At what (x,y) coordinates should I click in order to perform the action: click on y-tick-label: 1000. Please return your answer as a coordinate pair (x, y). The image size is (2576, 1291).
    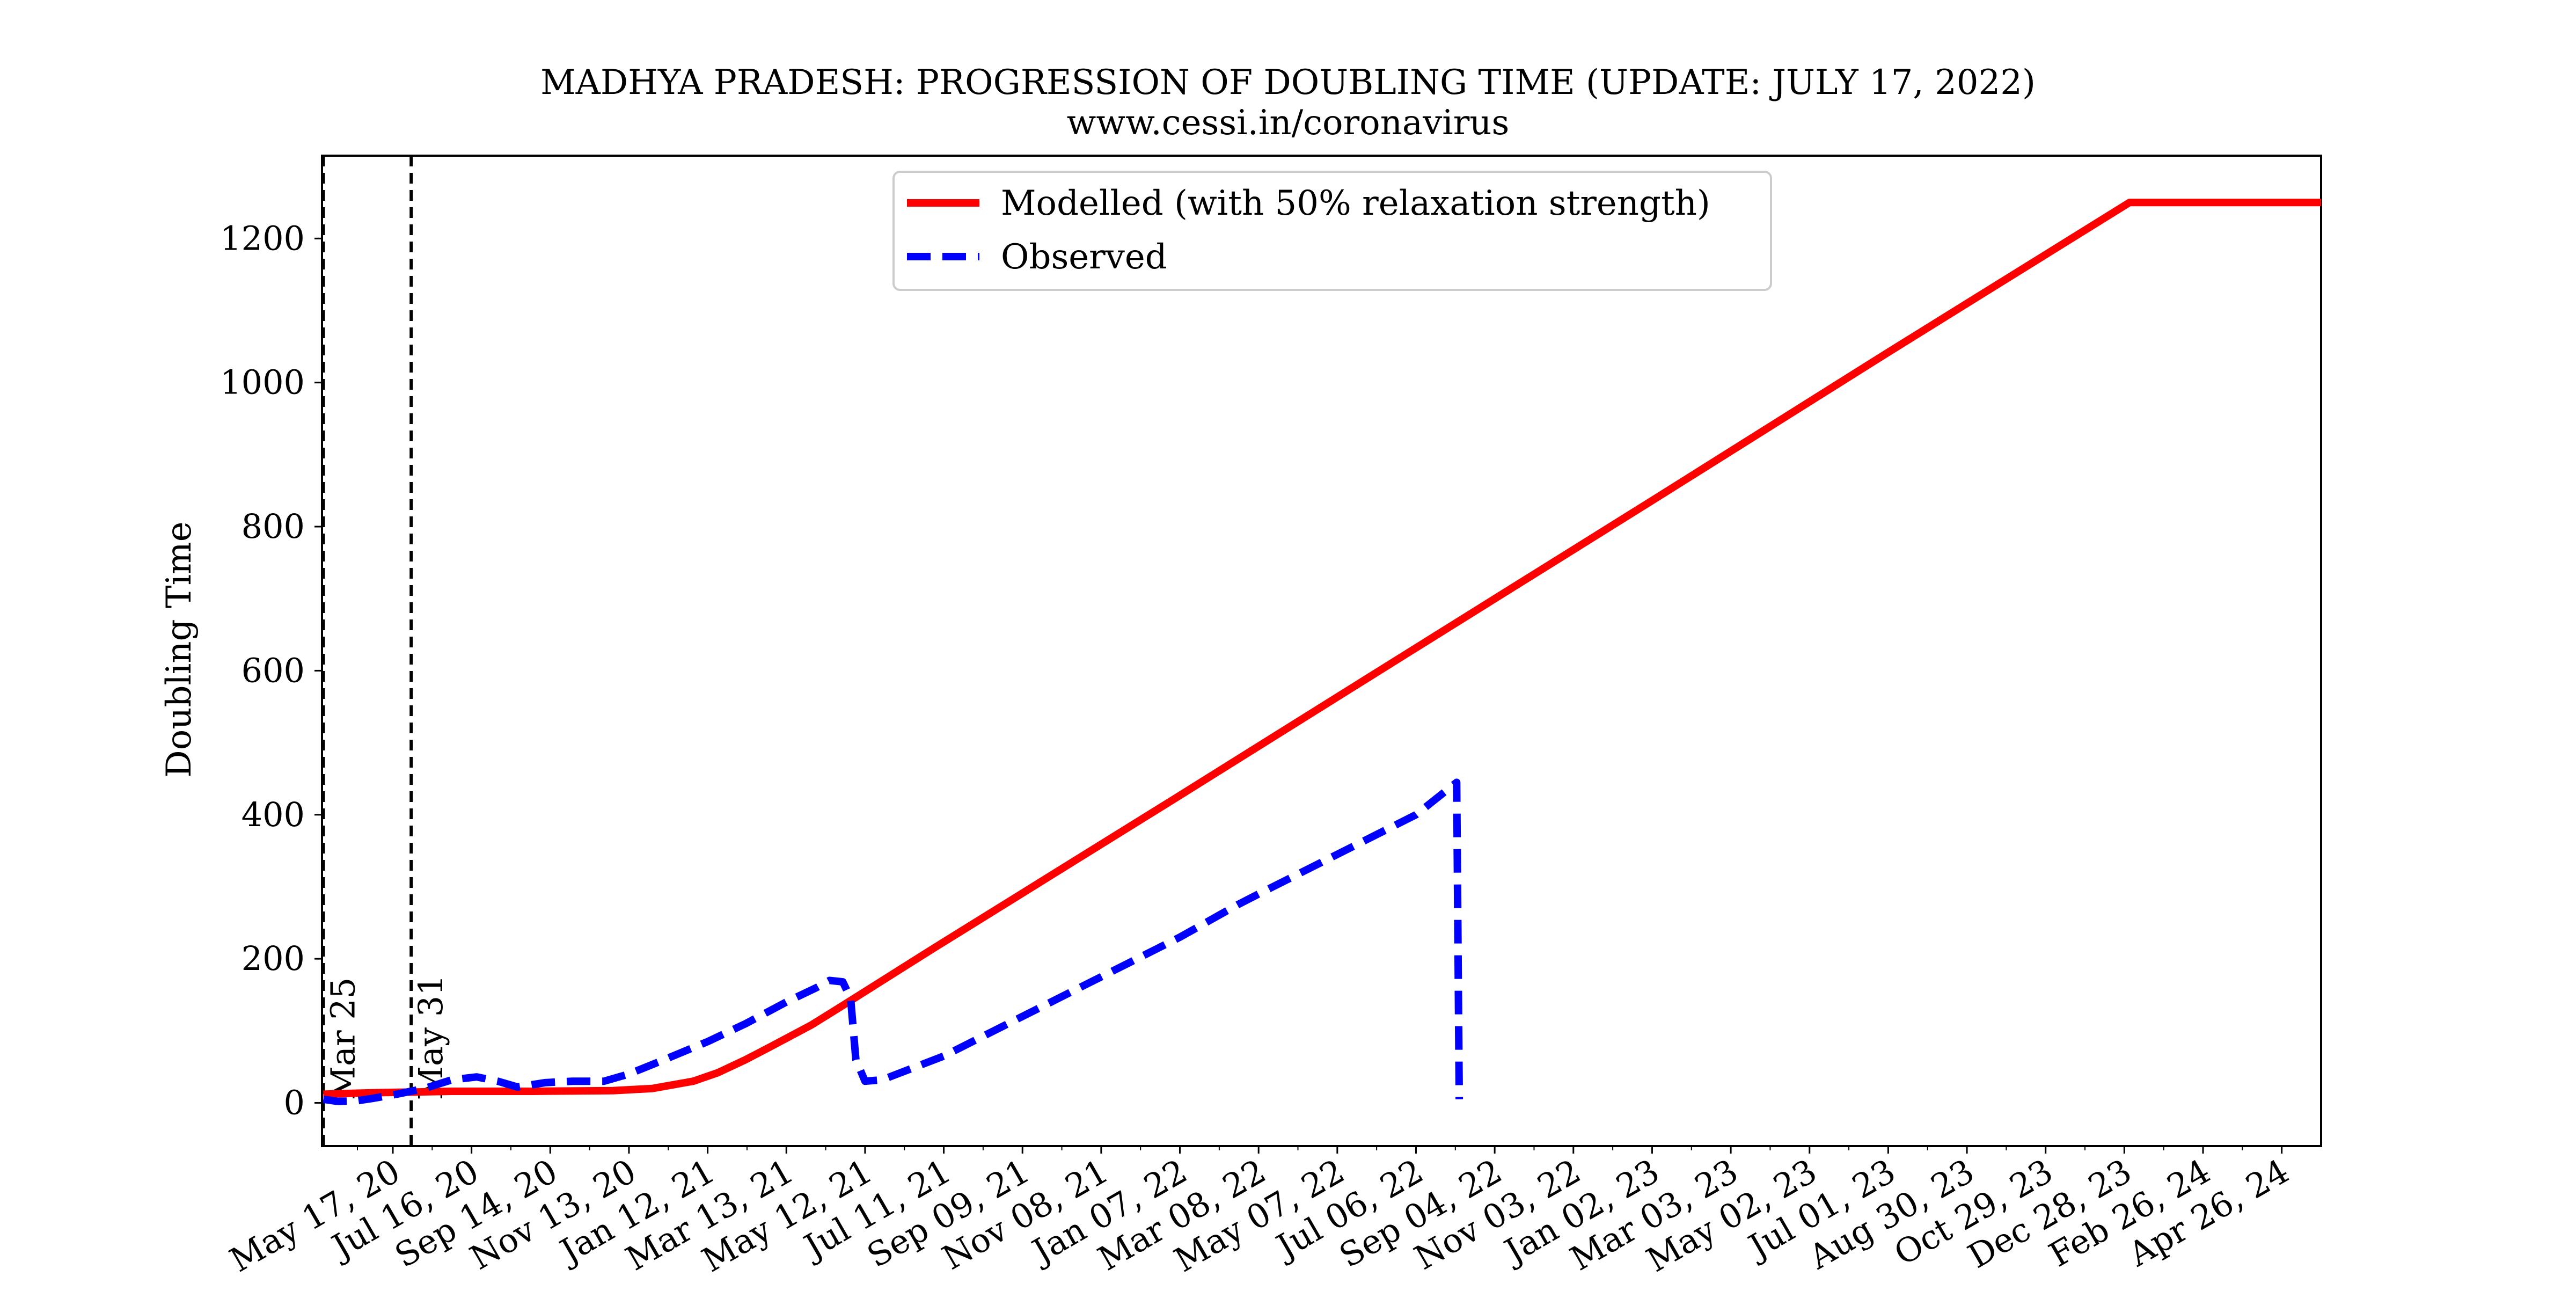
    Looking at the image, I should click on (262, 382).